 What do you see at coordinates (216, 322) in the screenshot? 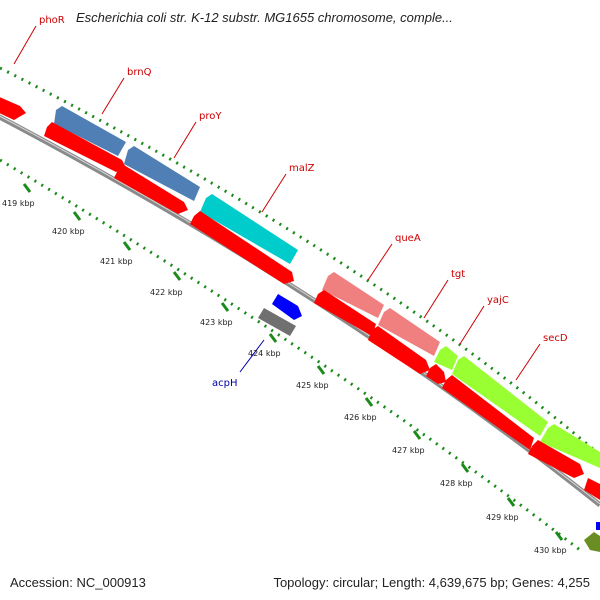
I see `kbp-label-423: 423 kbp` at bounding box center [216, 322].